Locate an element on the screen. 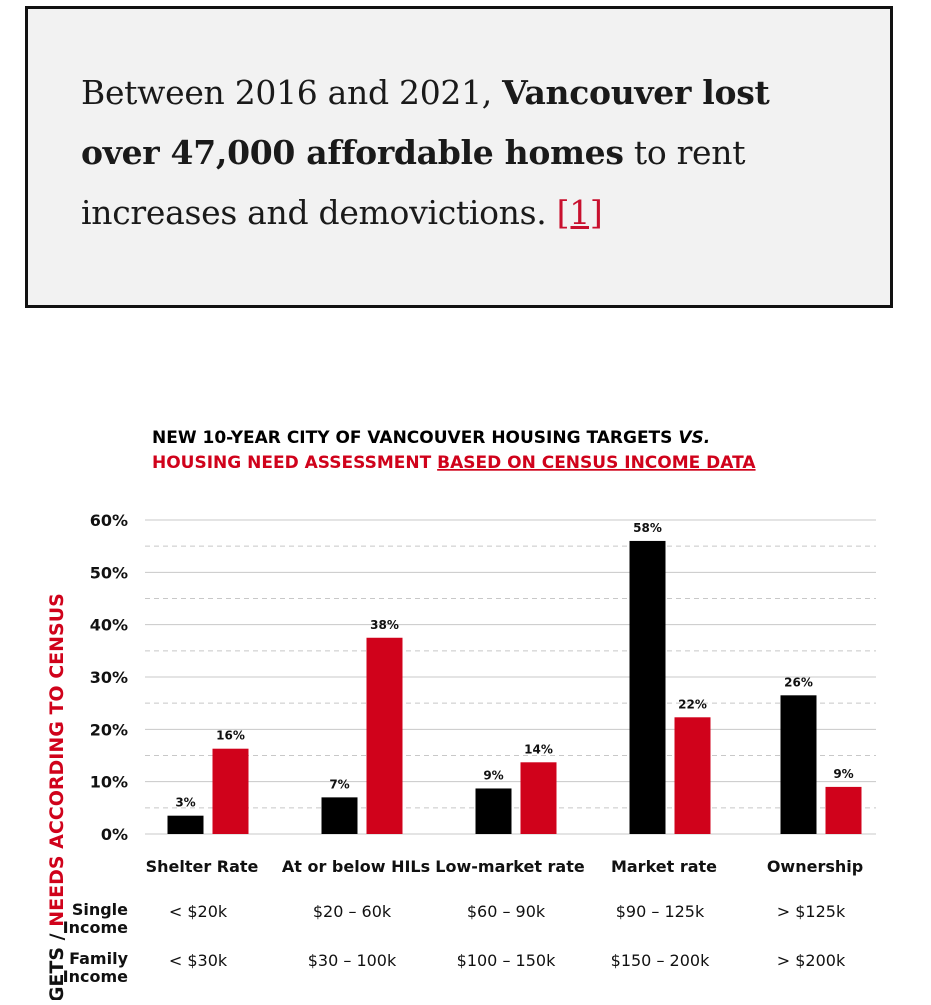 The height and width of the screenshot is (1005, 931). income-value: > $125k is located at coordinates (811, 911).